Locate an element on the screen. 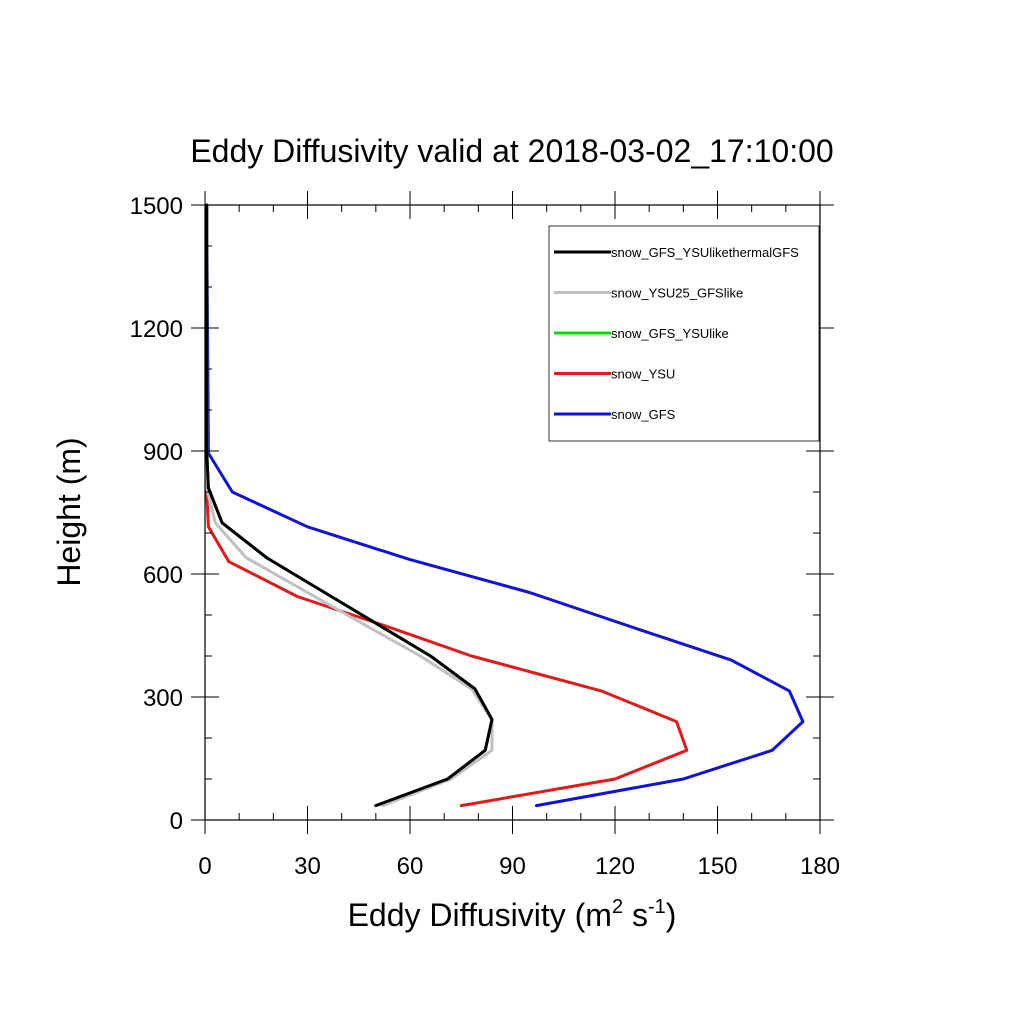 The width and height of the screenshot is (1024, 1024). x-tick-label: 0 is located at coordinates (204, 866).